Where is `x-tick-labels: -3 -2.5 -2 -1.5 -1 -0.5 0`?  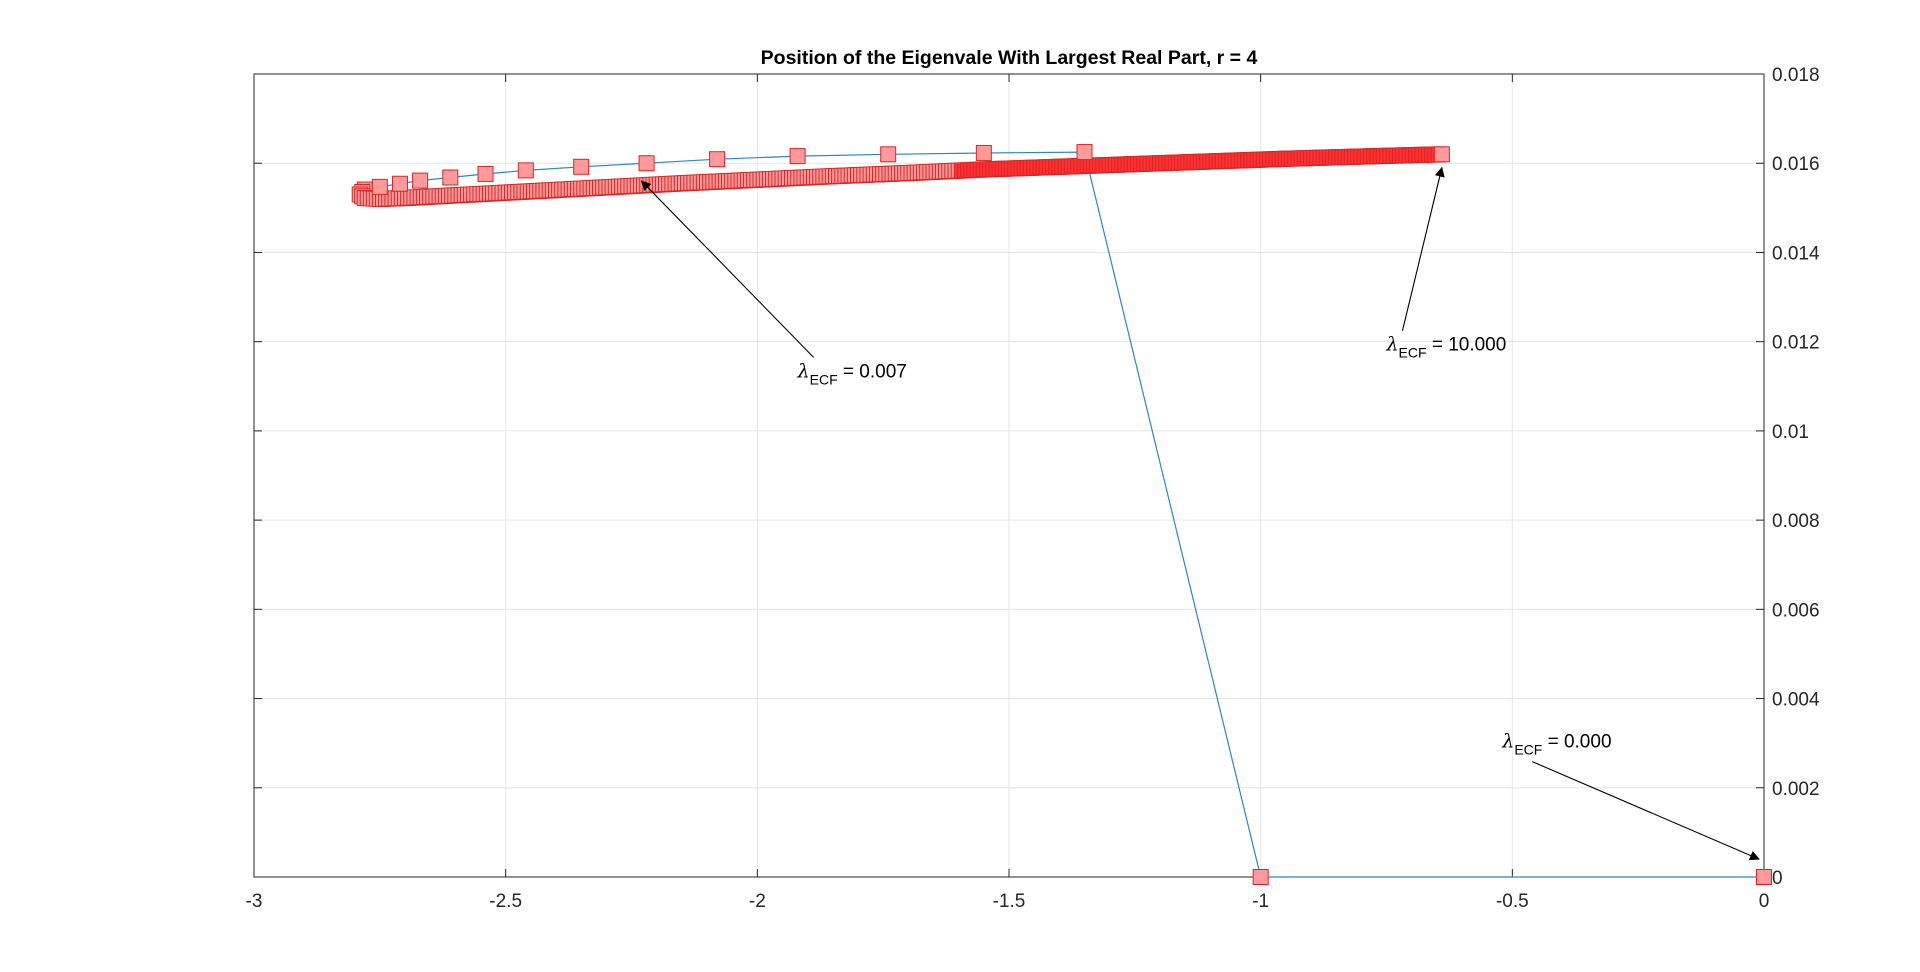
x-tick-labels: -3 -2.5 -2 -1.5 -1 -0.5 0 is located at coordinates (1008, 901).